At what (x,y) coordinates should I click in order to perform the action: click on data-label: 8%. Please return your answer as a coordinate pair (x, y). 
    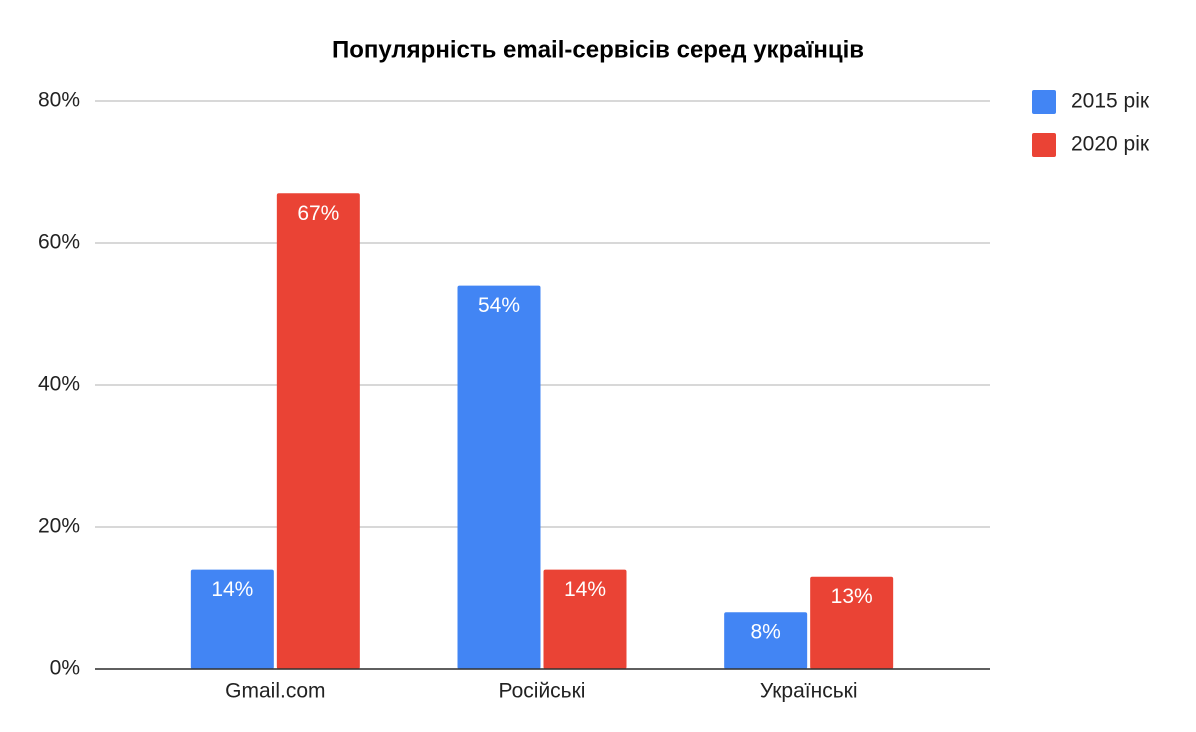
    Looking at the image, I should click on (765, 632).